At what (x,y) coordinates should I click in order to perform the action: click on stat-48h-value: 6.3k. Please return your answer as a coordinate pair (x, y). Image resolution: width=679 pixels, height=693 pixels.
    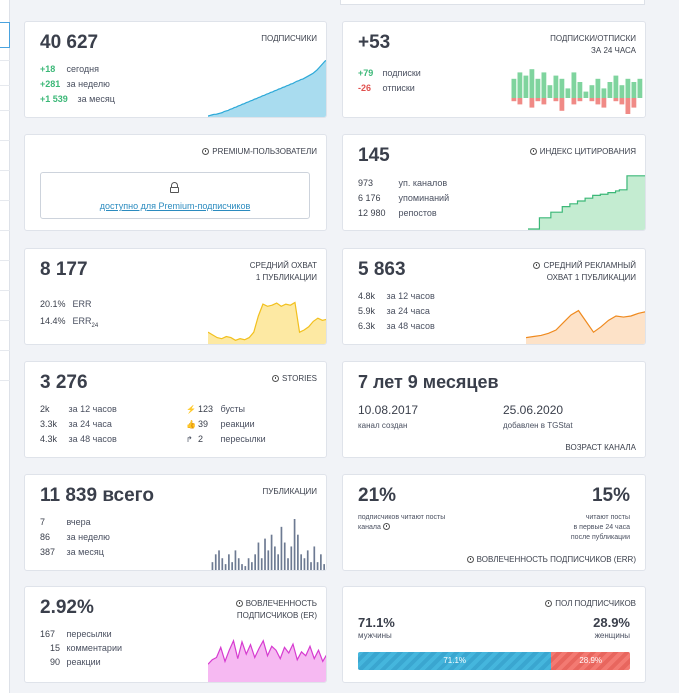
    Looking at the image, I should click on (367, 326).